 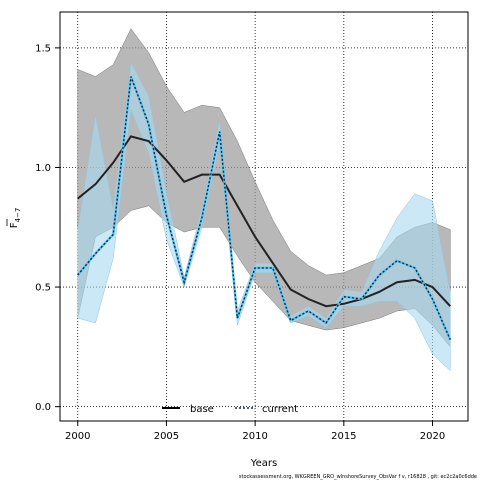 I want to click on svg-text: F4−7, so click(x=15, y=218).